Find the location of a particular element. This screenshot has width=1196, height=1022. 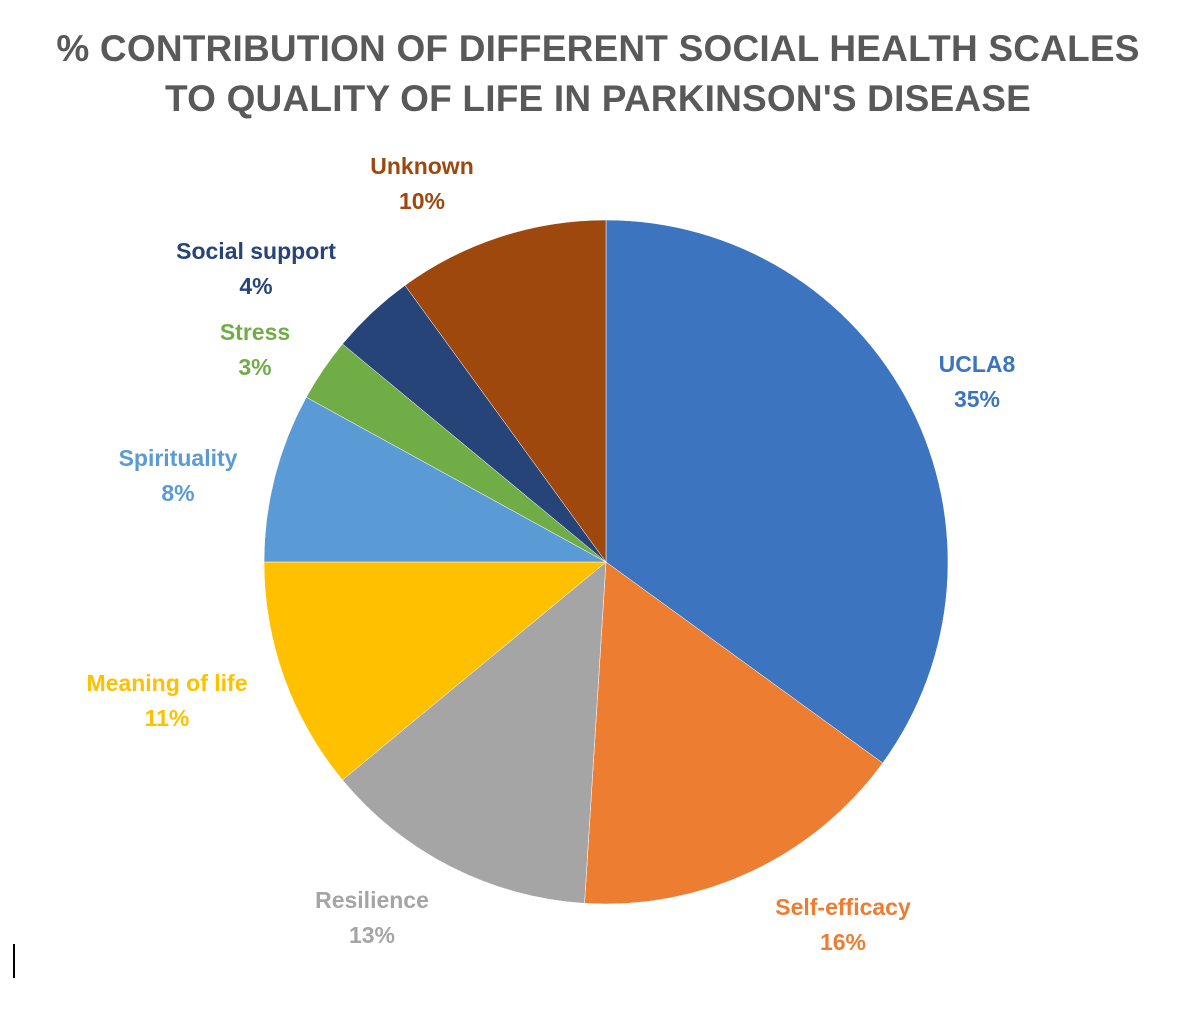

data-label-name-meaning-of-life: Meaning of life is located at coordinates (167, 683).